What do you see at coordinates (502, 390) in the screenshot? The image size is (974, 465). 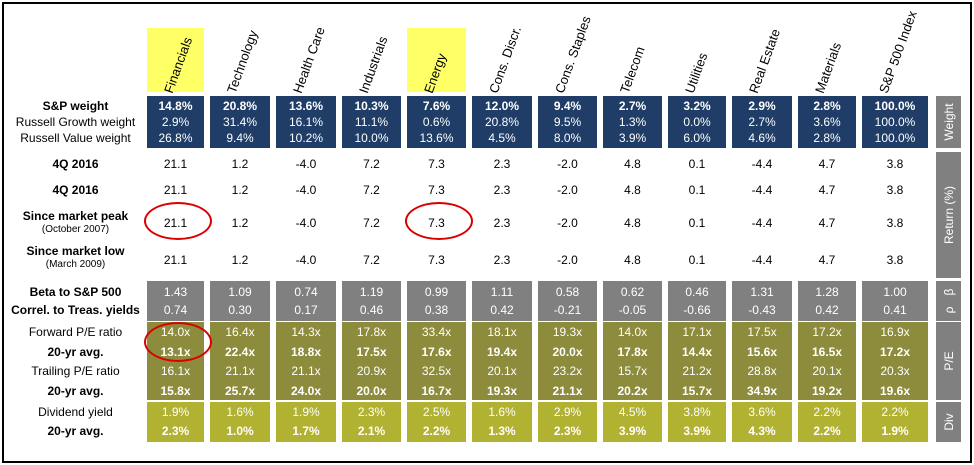 I see `cell-cons-discr: 19.3x` at bounding box center [502, 390].